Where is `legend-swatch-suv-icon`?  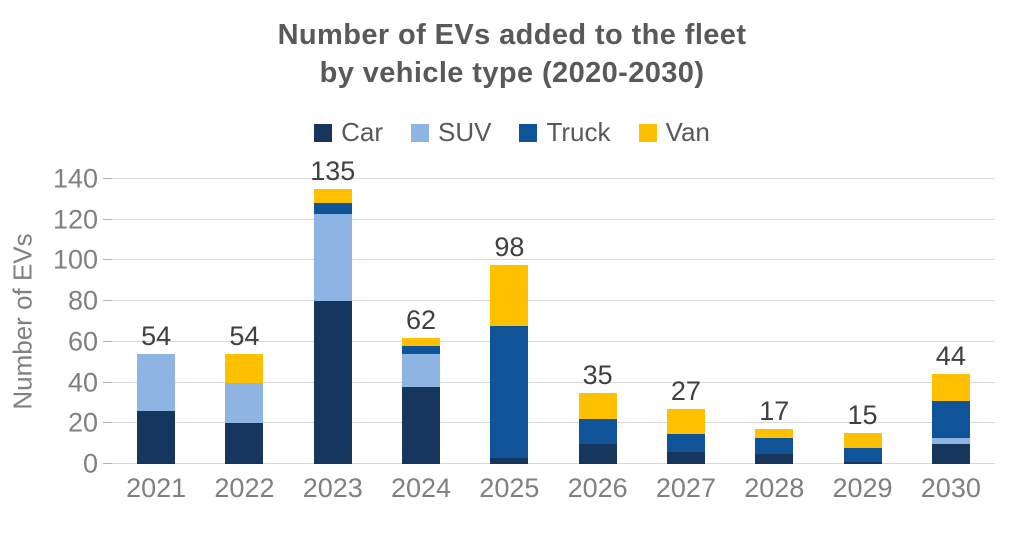 legend-swatch-suv-icon is located at coordinates (420, 132).